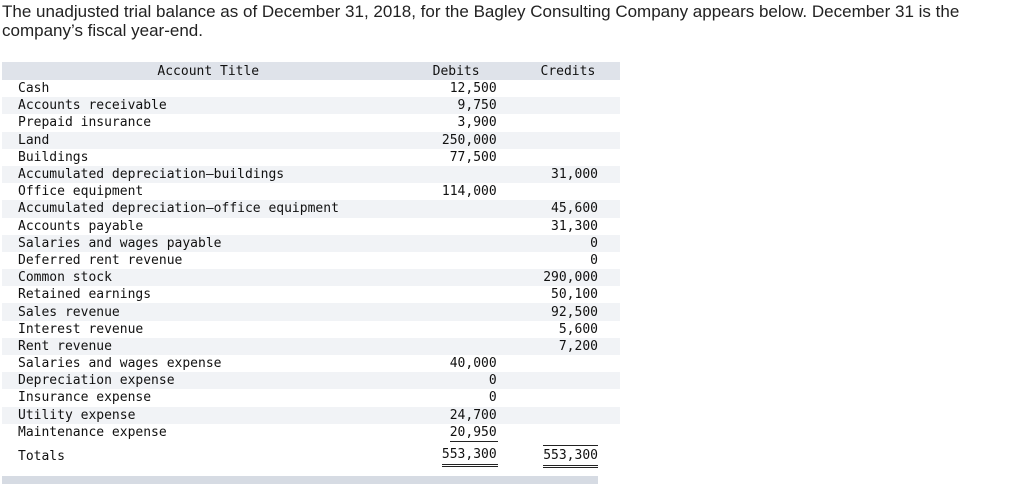 This screenshot has height=484, width=1024. I want to click on table-row: Interest revenue 5,600, so click(311, 329).